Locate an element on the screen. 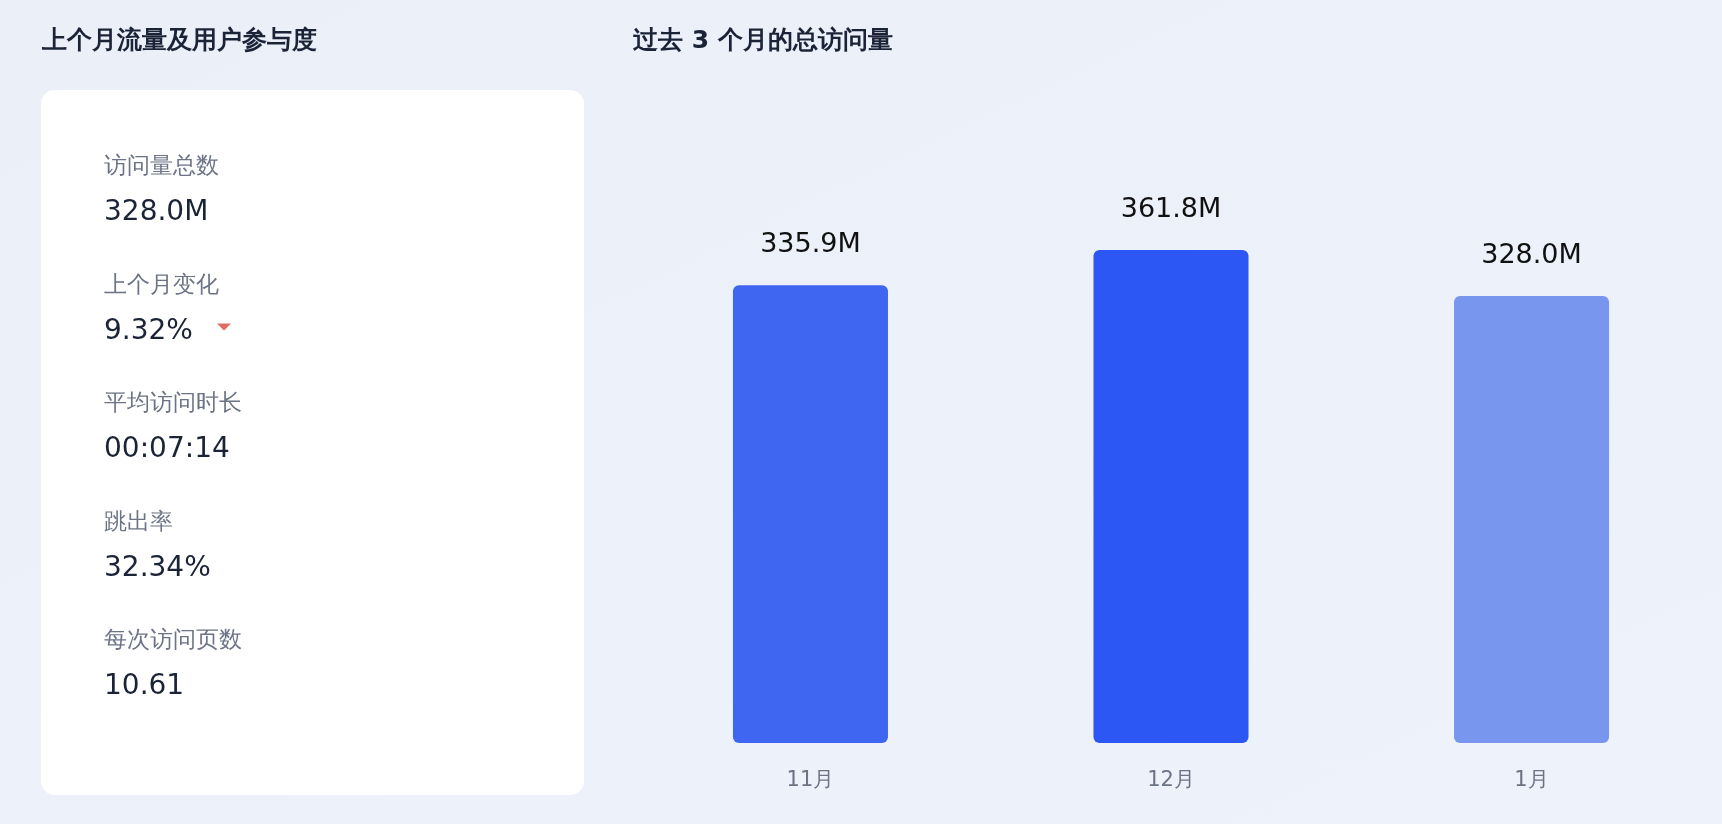 This screenshot has height=824, width=1722. data-label: 335.9M is located at coordinates (810, 243).